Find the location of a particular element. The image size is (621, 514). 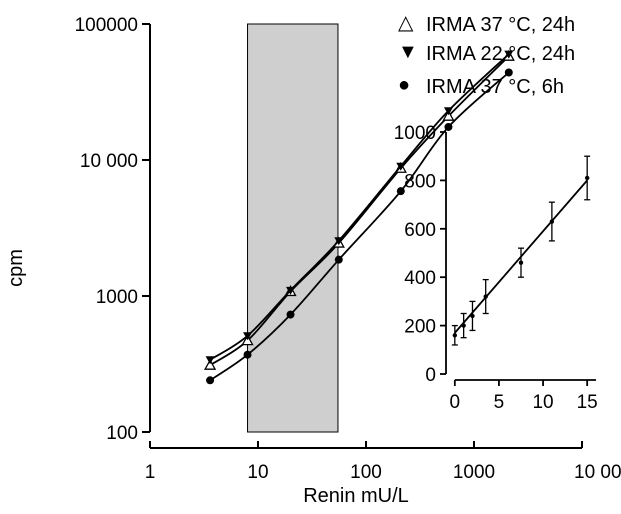

x-tick-label: 1 is located at coordinates (150, 472).